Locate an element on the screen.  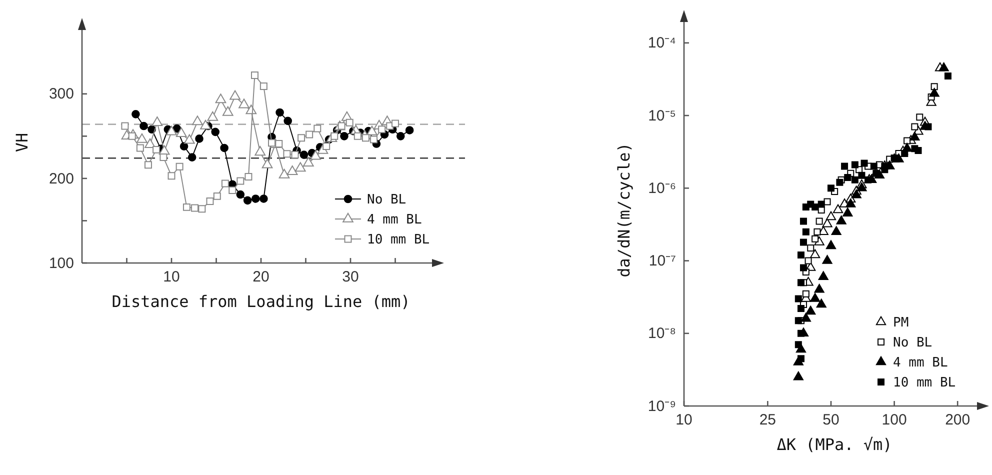
y-tick-label: 100 is located at coordinates (61, 263).